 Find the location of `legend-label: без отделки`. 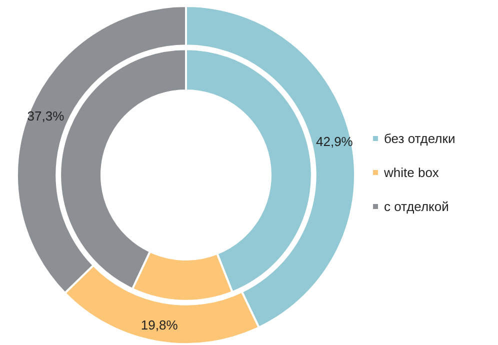

legend-label: без отделки is located at coordinates (420, 138).